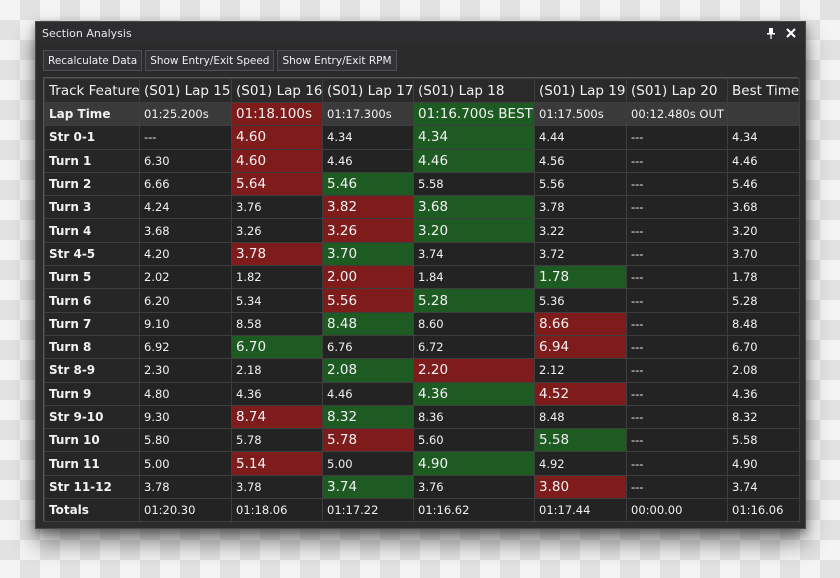 The height and width of the screenshot is (578, 840). I want to click on cell-lap-18: 3.74, so click(474, 254).